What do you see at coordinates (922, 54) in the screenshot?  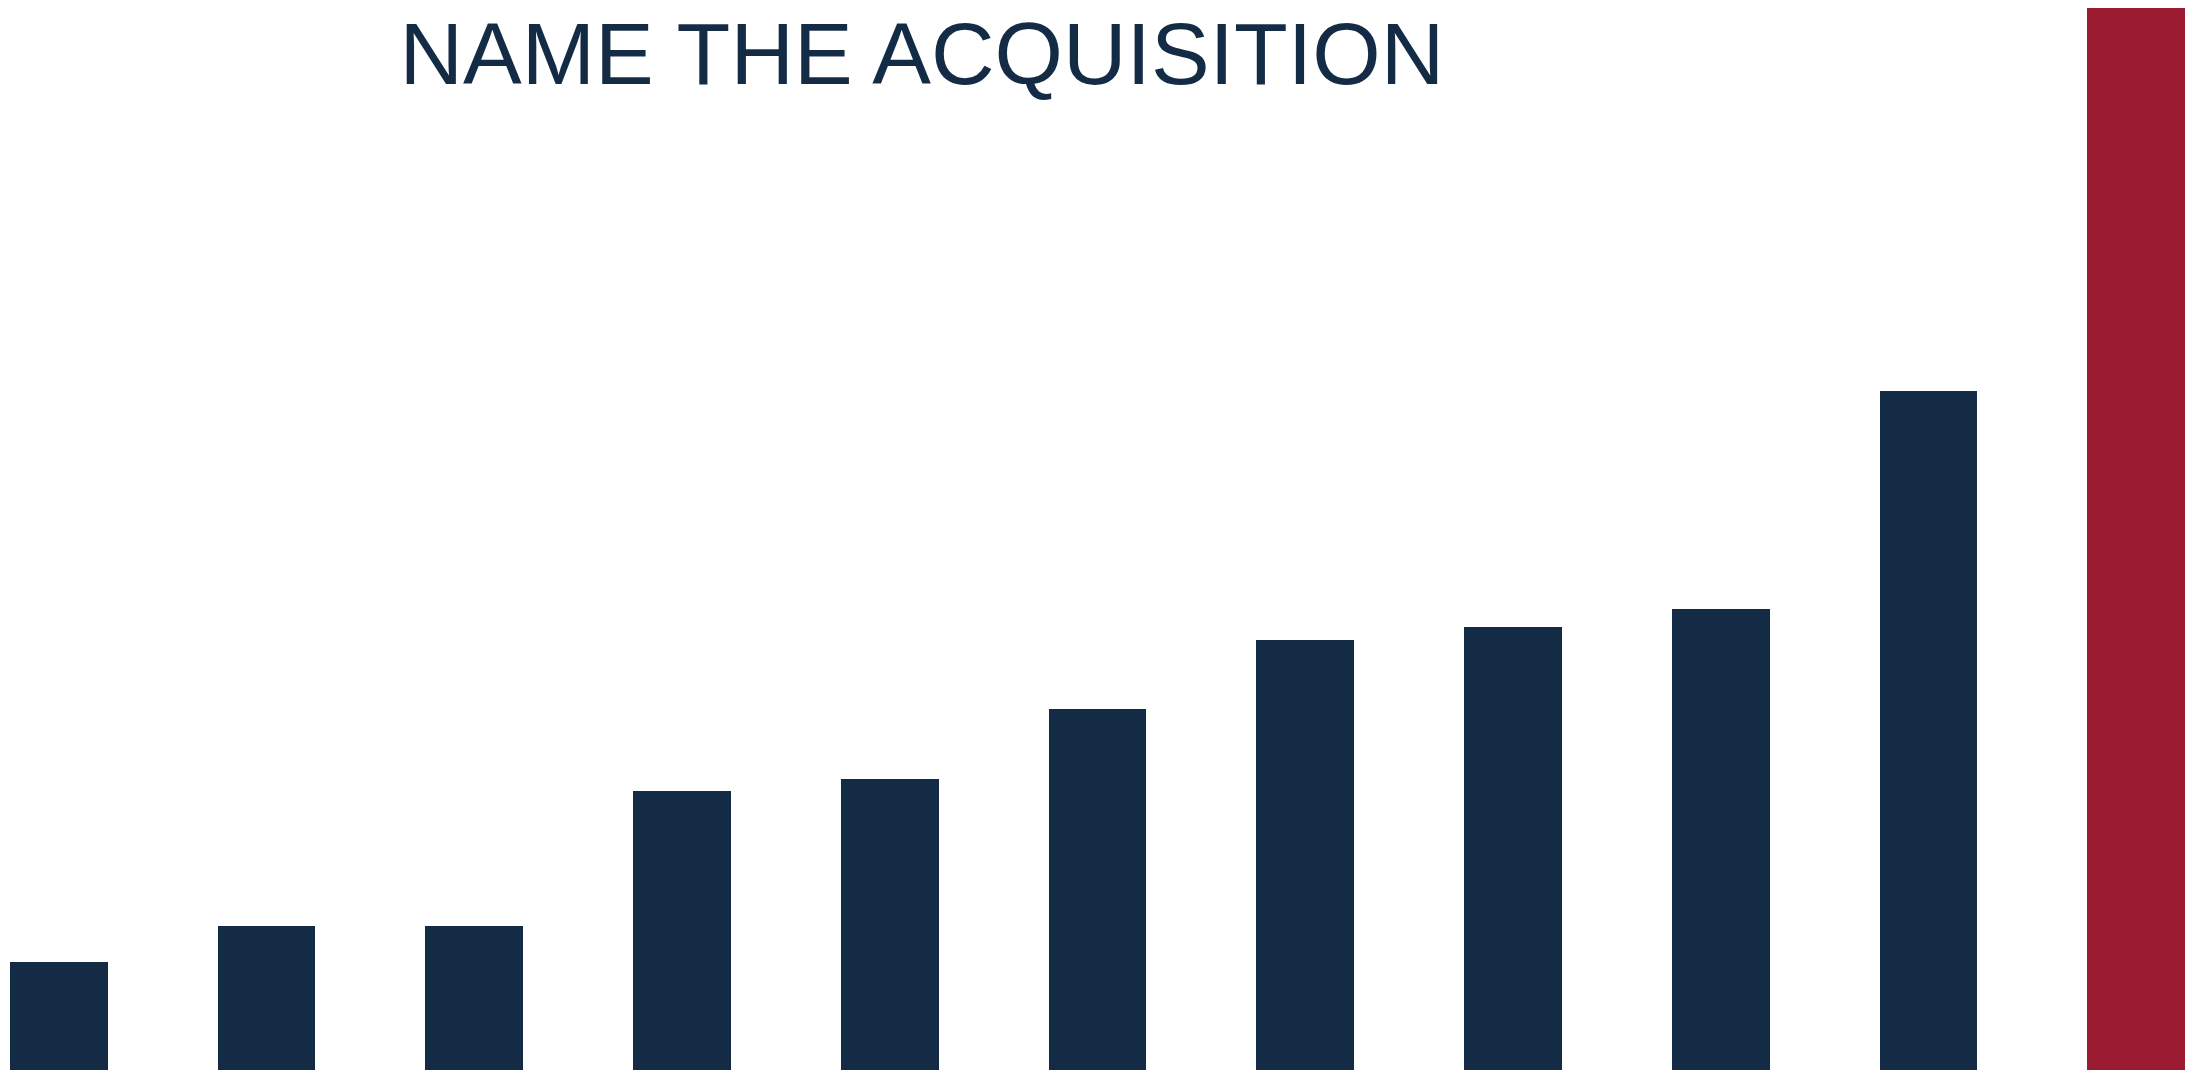 I see `chart-title: NAME THE ACQUISITION` at bounding box center [922, 54].